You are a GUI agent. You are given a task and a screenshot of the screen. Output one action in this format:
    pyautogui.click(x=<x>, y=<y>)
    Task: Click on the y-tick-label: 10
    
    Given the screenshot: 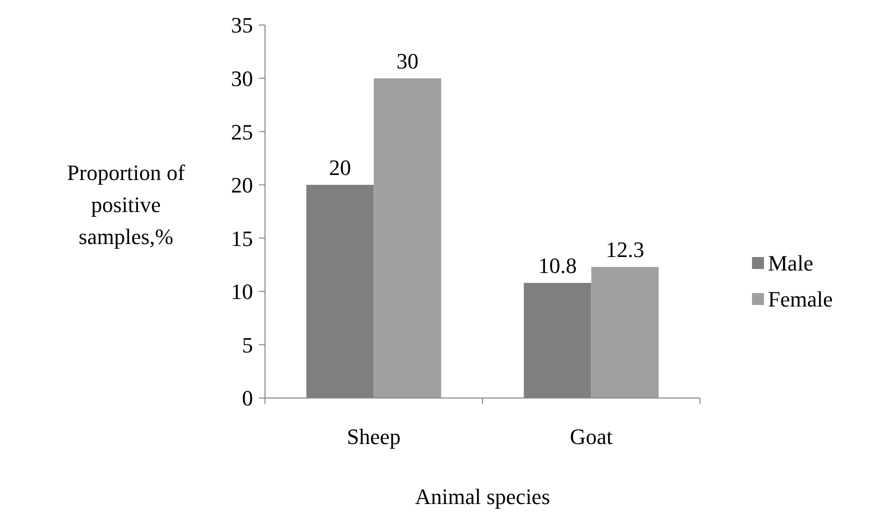 What is the action you would take?
    pyautogui.click(x=242, y=291)
    